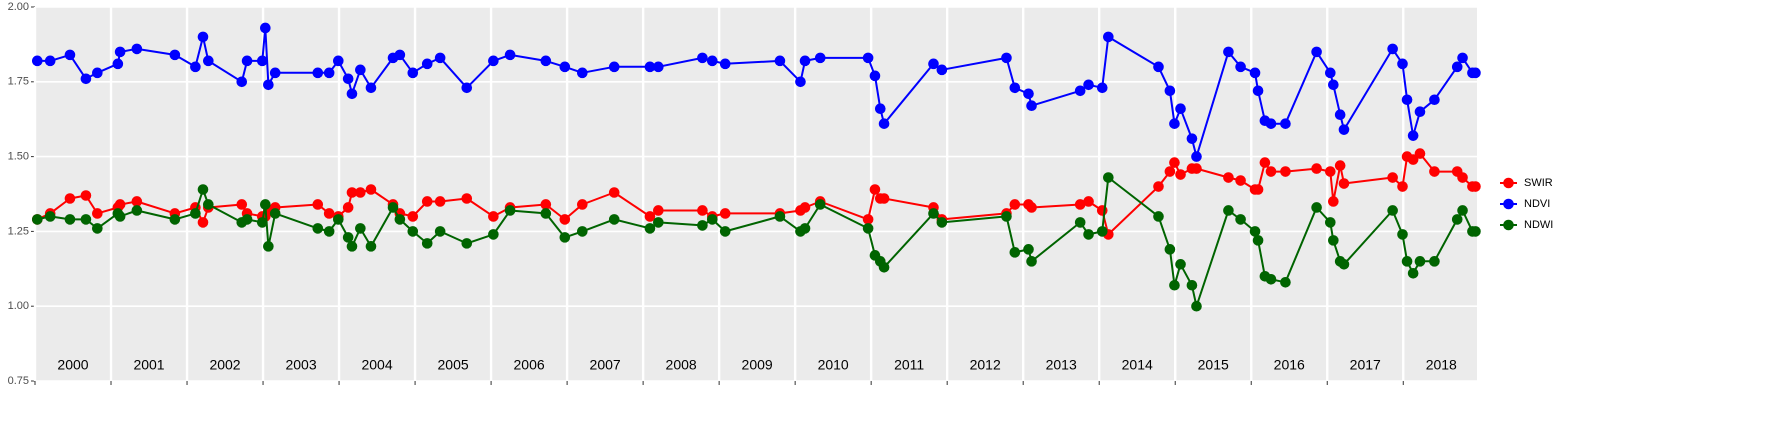 Image resolution: width=1773 pixels, height=447 pixels. What do you see at coordinates (1137, 365) in the screenshot?
I see `x-tick-label: 2014` at bounding box center [1137, 365].